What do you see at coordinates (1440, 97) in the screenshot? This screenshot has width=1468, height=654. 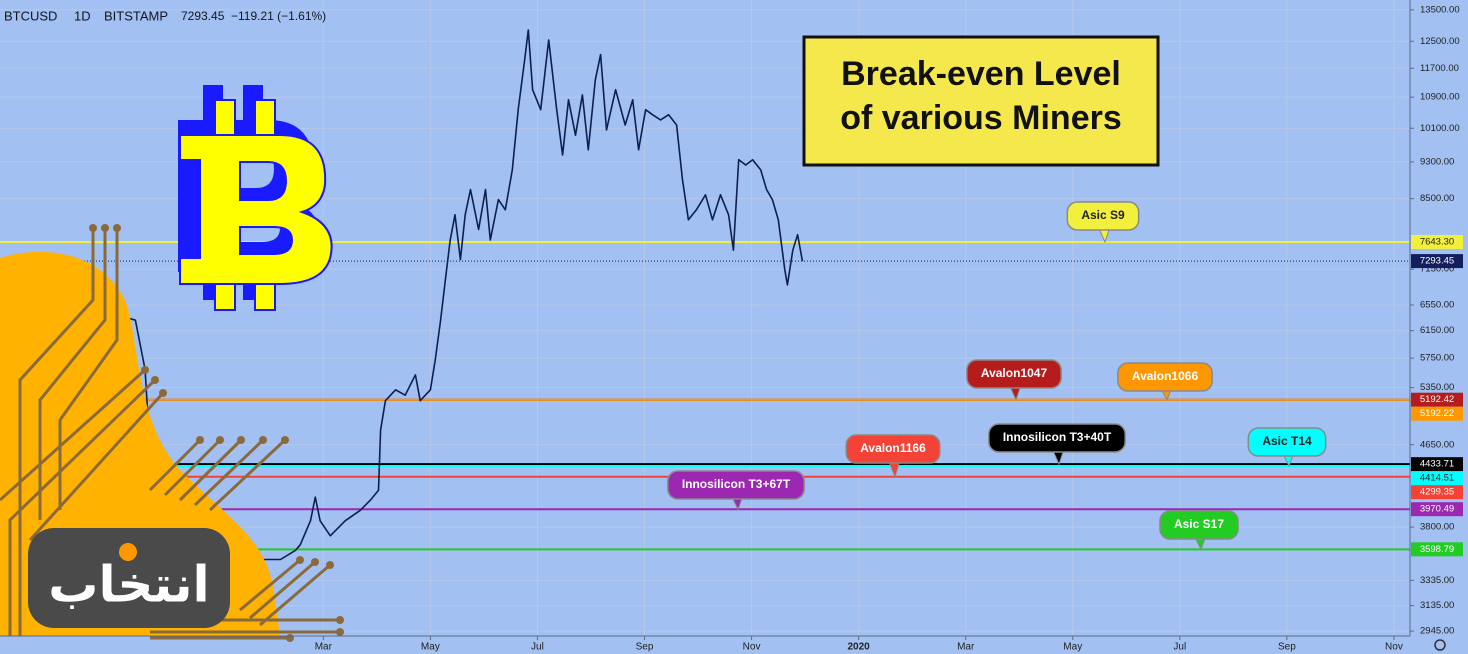 I see `y-tick-label: 10900.00` at bounding box center [1440, 97].